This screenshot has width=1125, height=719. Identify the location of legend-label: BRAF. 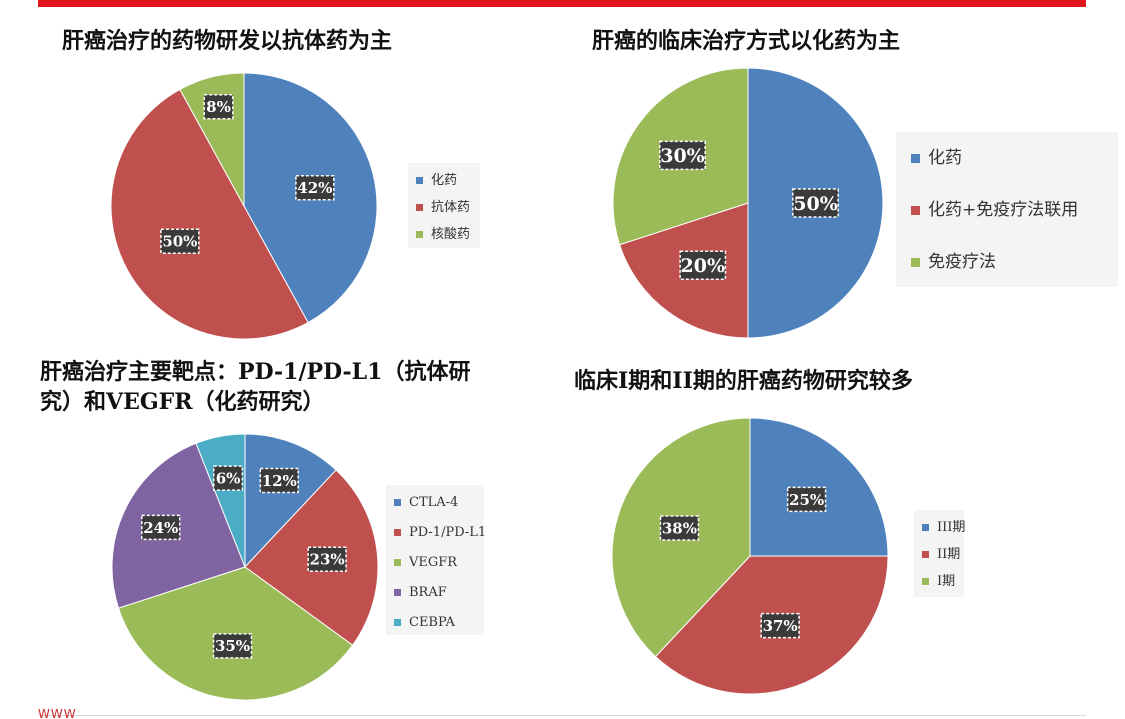
(428, 592).